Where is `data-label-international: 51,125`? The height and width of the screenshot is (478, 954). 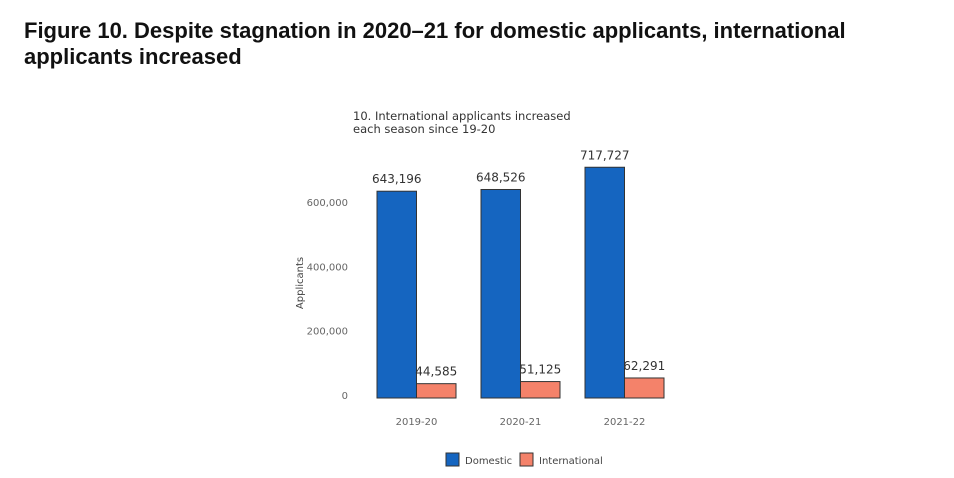 data-label-international: 51,125 is located at coordinates (540, 370).